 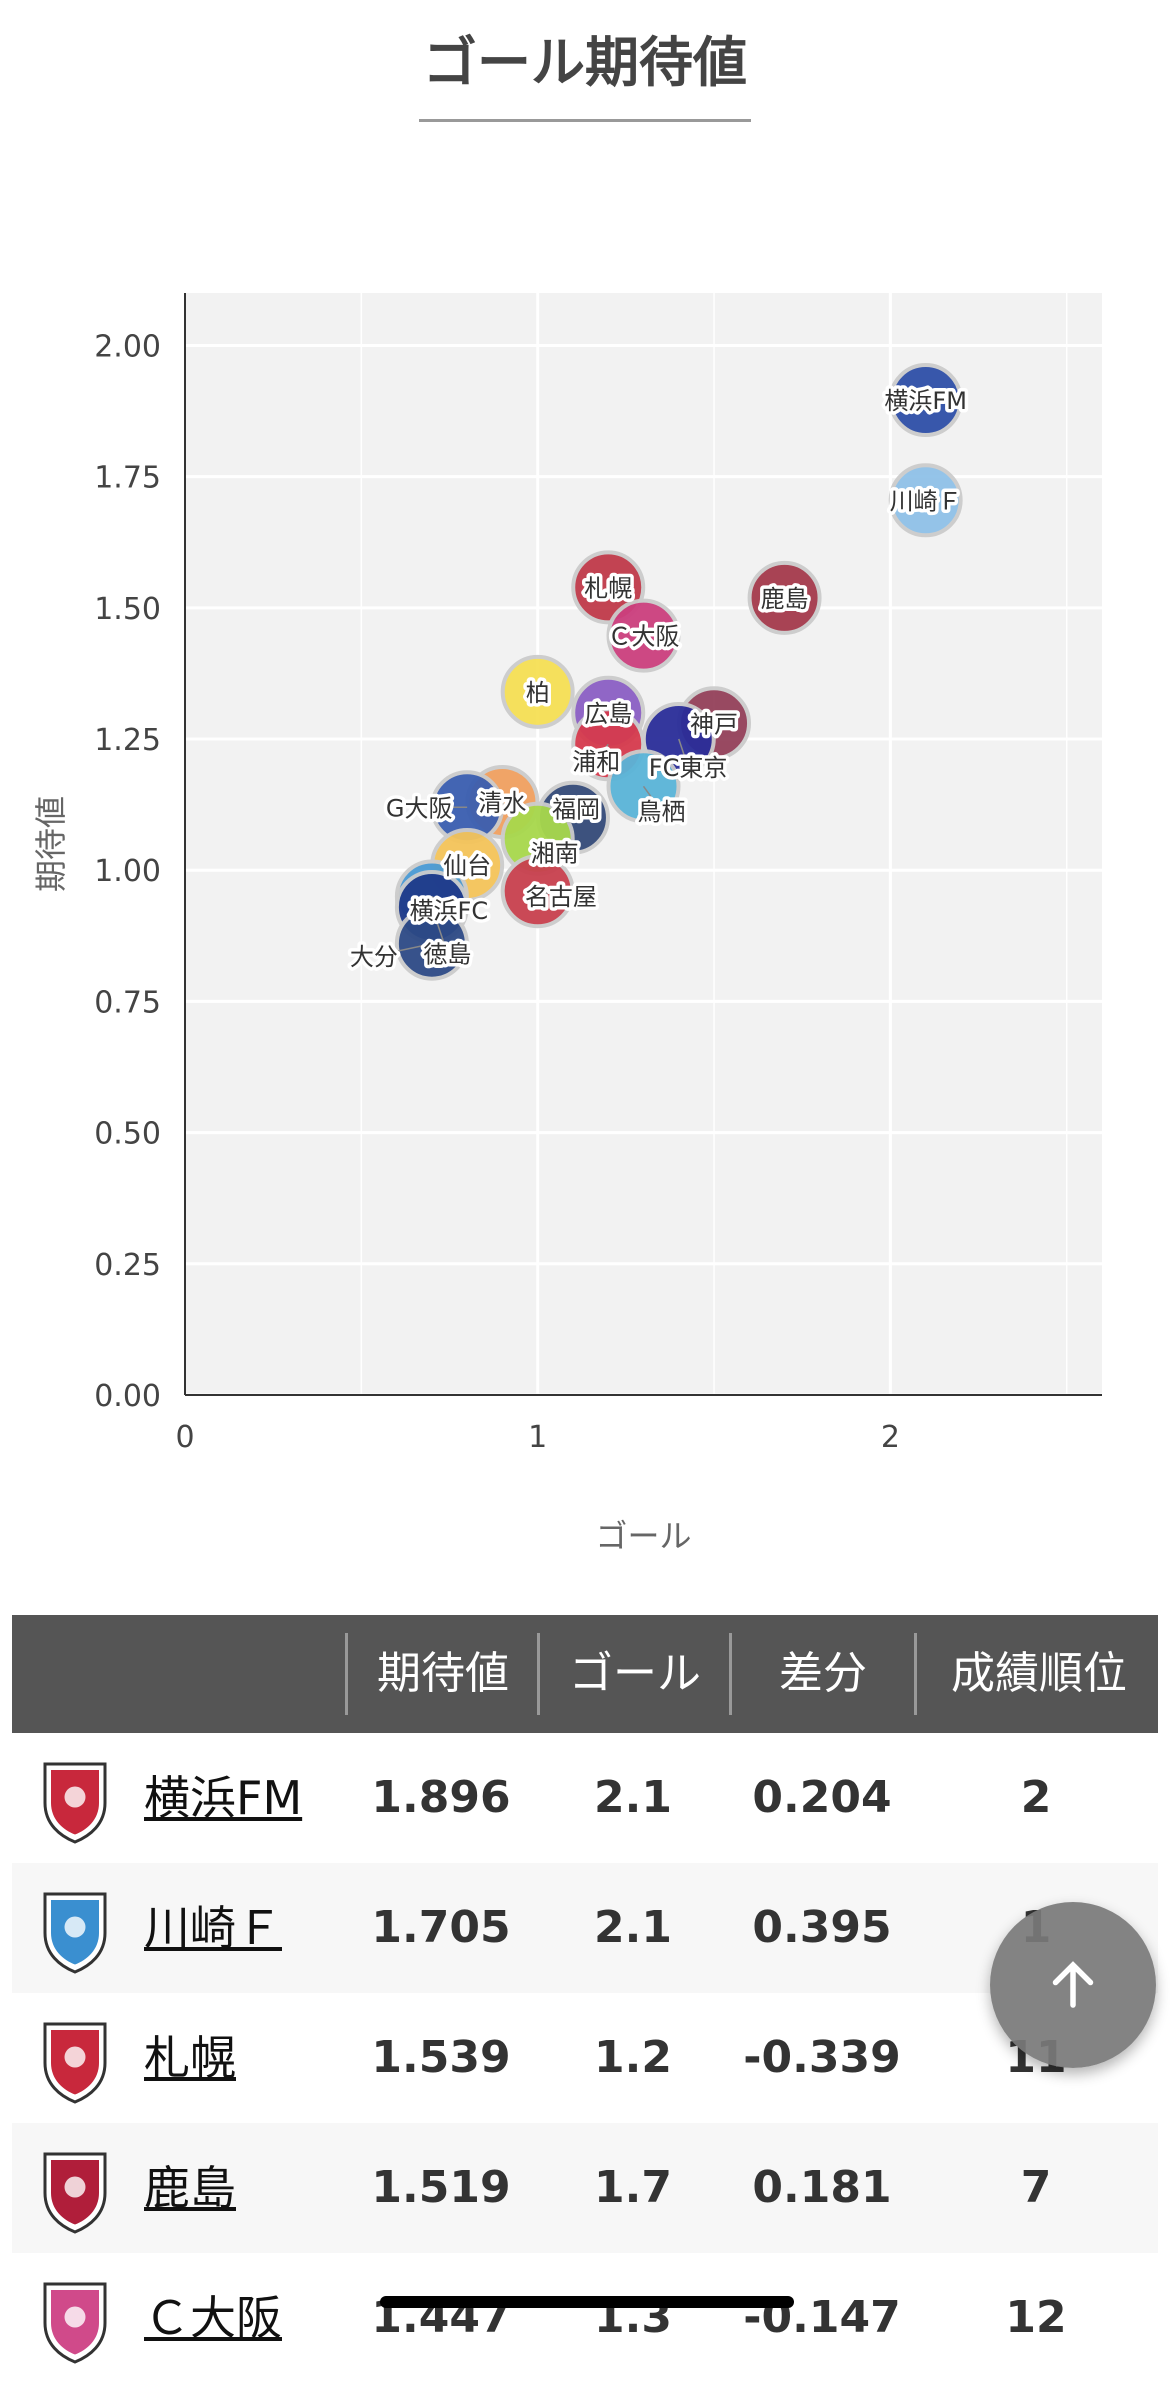 What do you see at coordinates (127, 740) in the screenshot?
I see `y-tick-label: 1.25` at bounding box center [127, 740].